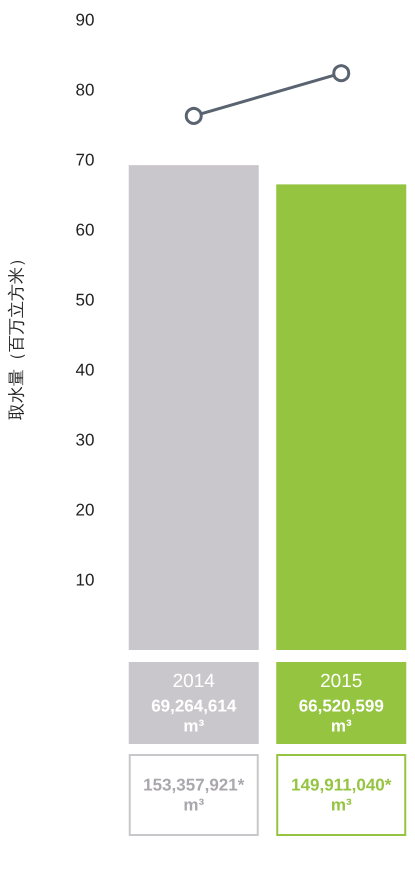  I want to click on y-axis-title: 取水量（百万立方米）, so click(16, 335).